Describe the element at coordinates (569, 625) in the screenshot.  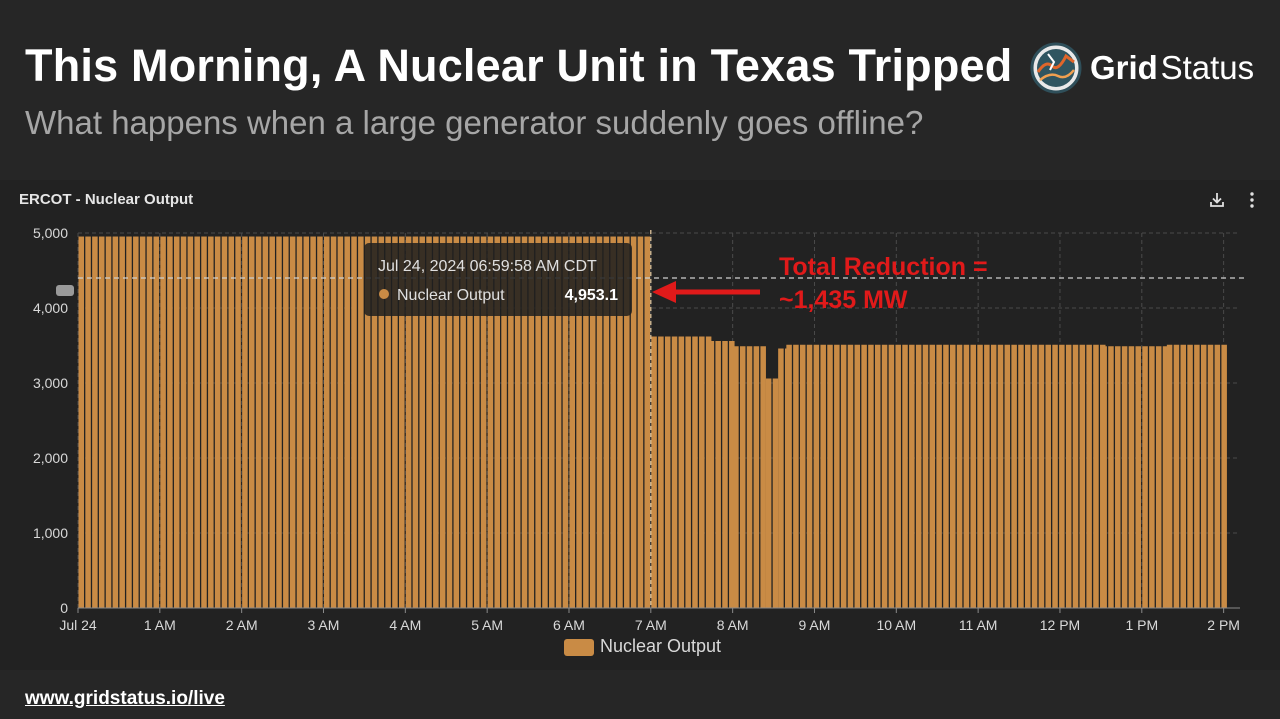
I see `x-tick-label: 6 AM` at that location.